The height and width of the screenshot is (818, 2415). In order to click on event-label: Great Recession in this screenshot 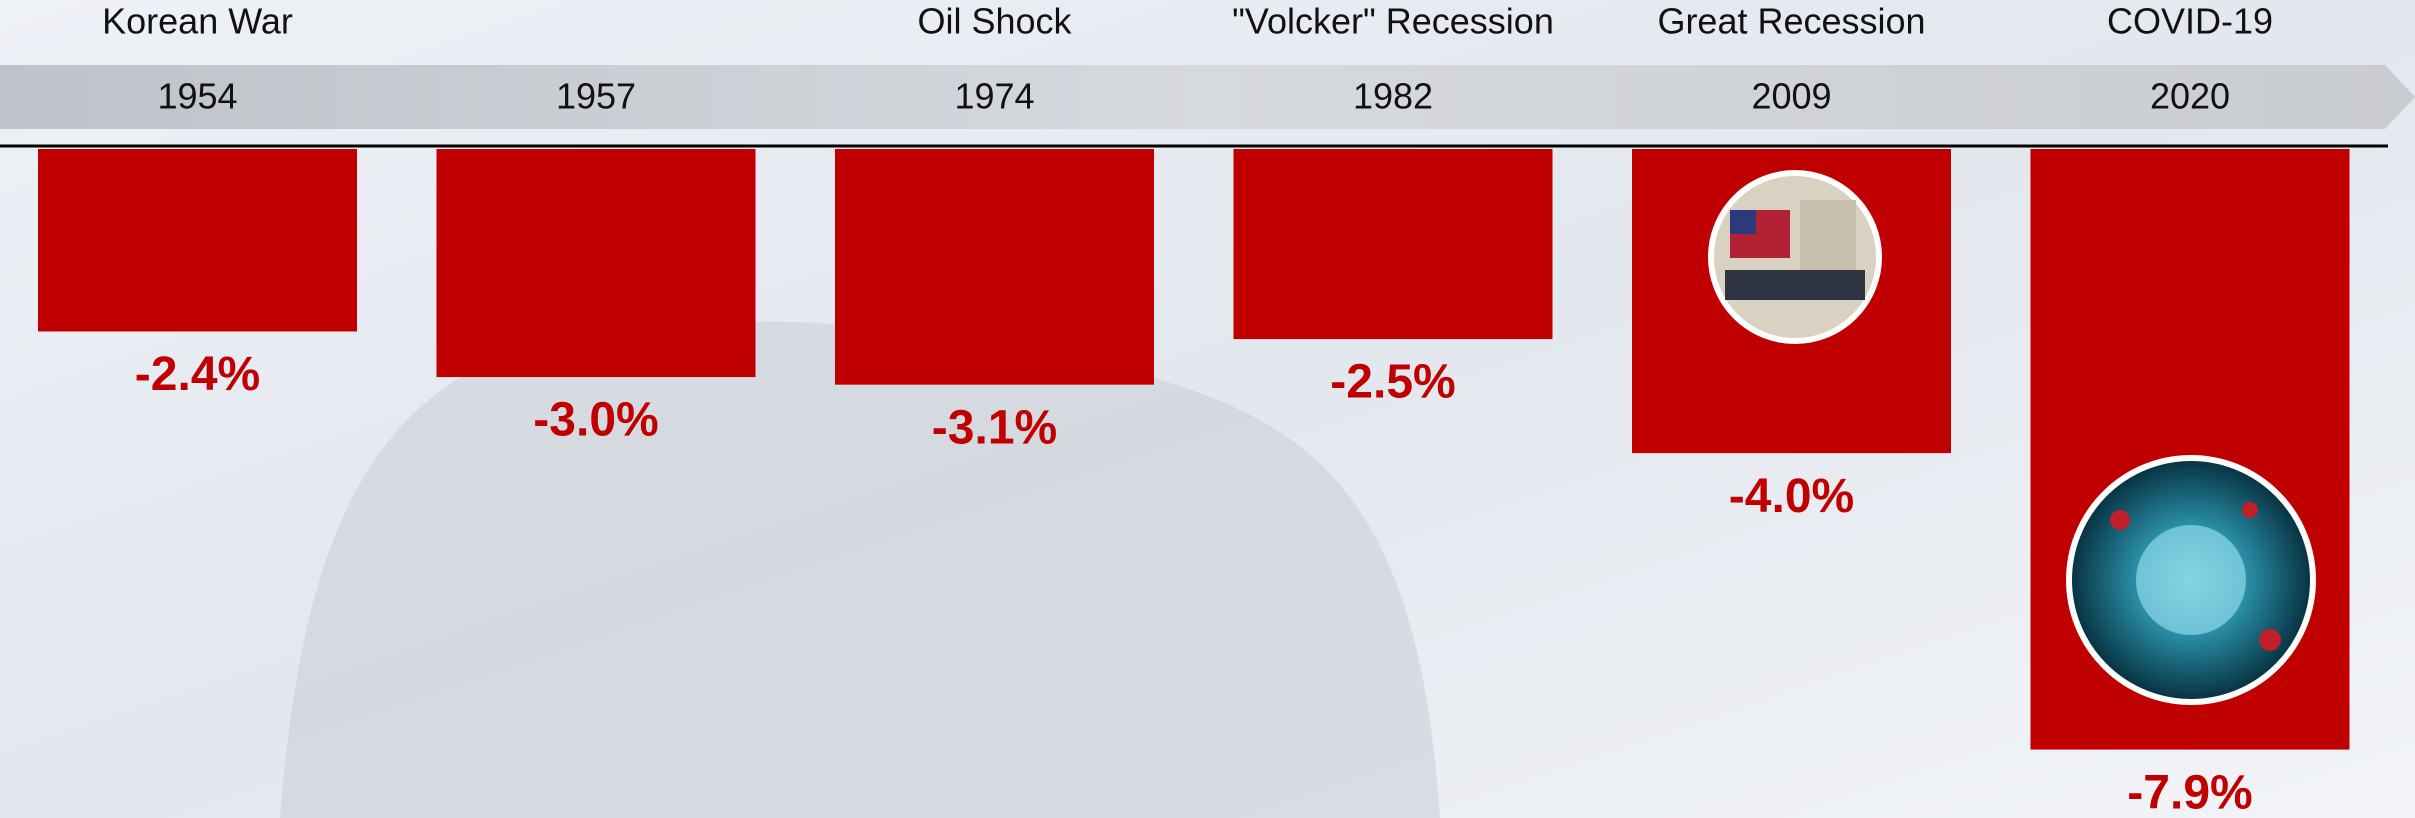, I will do `click(1791, 21)`.